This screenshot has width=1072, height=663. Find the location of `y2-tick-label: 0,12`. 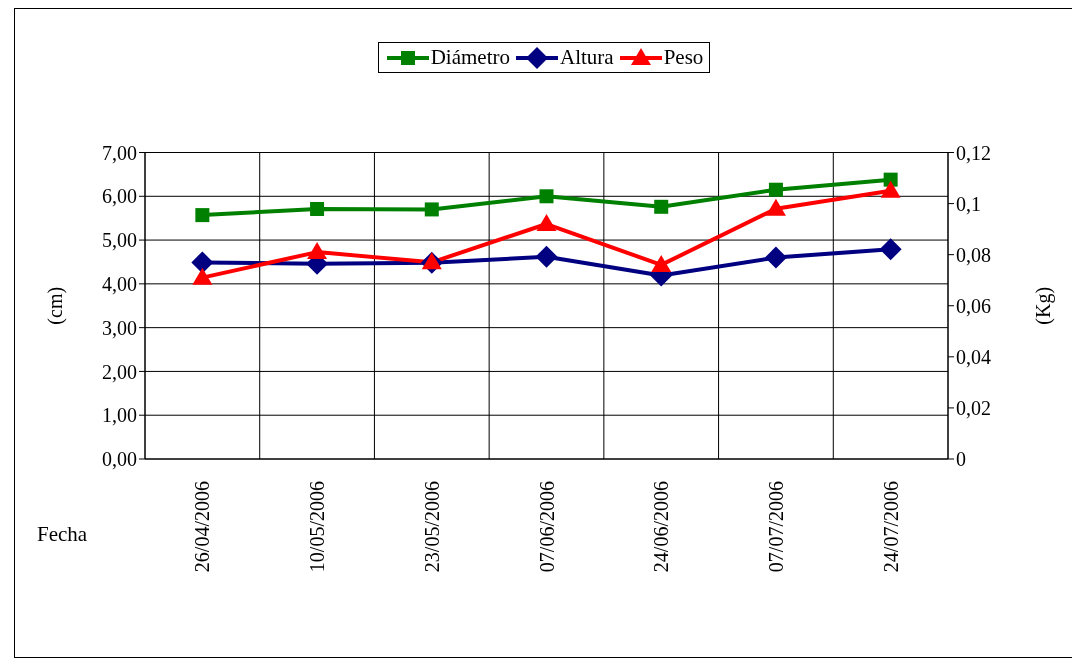

y2-tick-label: 0,12 is located at coordinates (973, 152).